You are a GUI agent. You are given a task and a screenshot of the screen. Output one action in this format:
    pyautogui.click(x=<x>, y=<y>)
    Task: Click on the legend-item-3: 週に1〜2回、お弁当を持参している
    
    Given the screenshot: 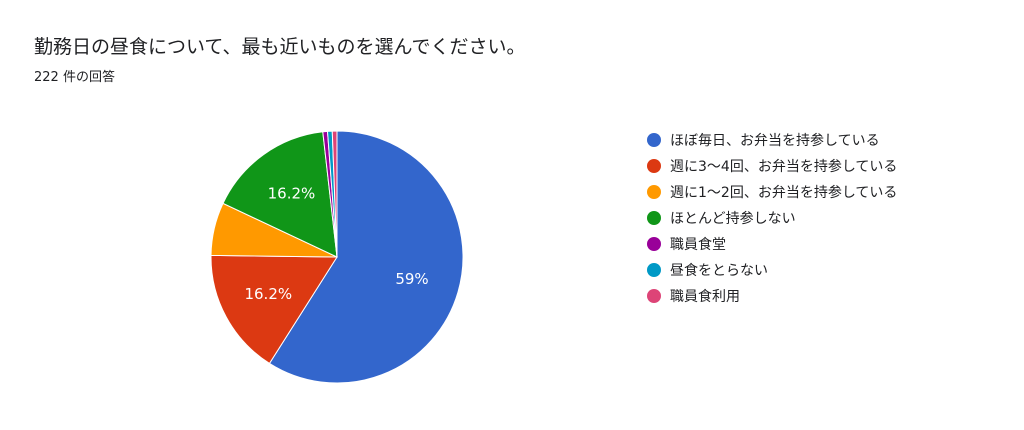 What is the action you would take?
    pyautogui.click(x=772, y=192)
    